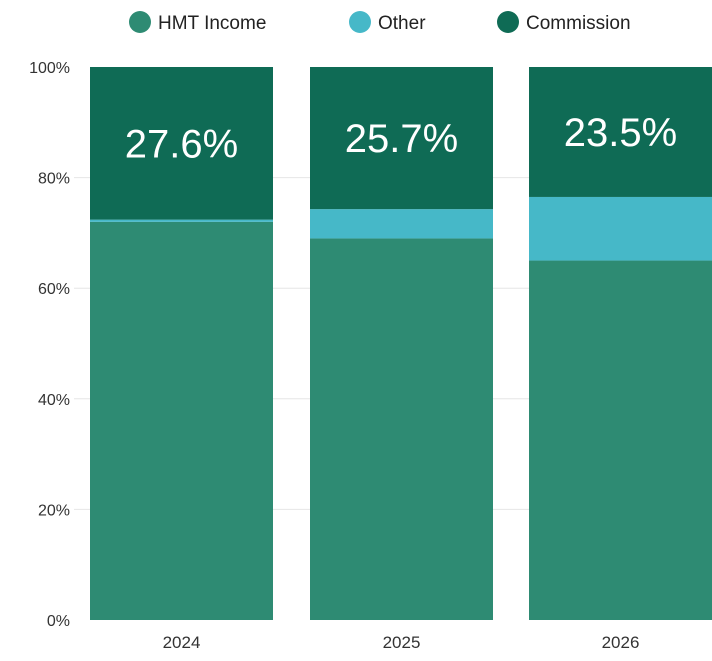 Image resolution: width=712 pixels, height=661 pixels. I want to click on legend-label: HMT Income, so click(212, 23).